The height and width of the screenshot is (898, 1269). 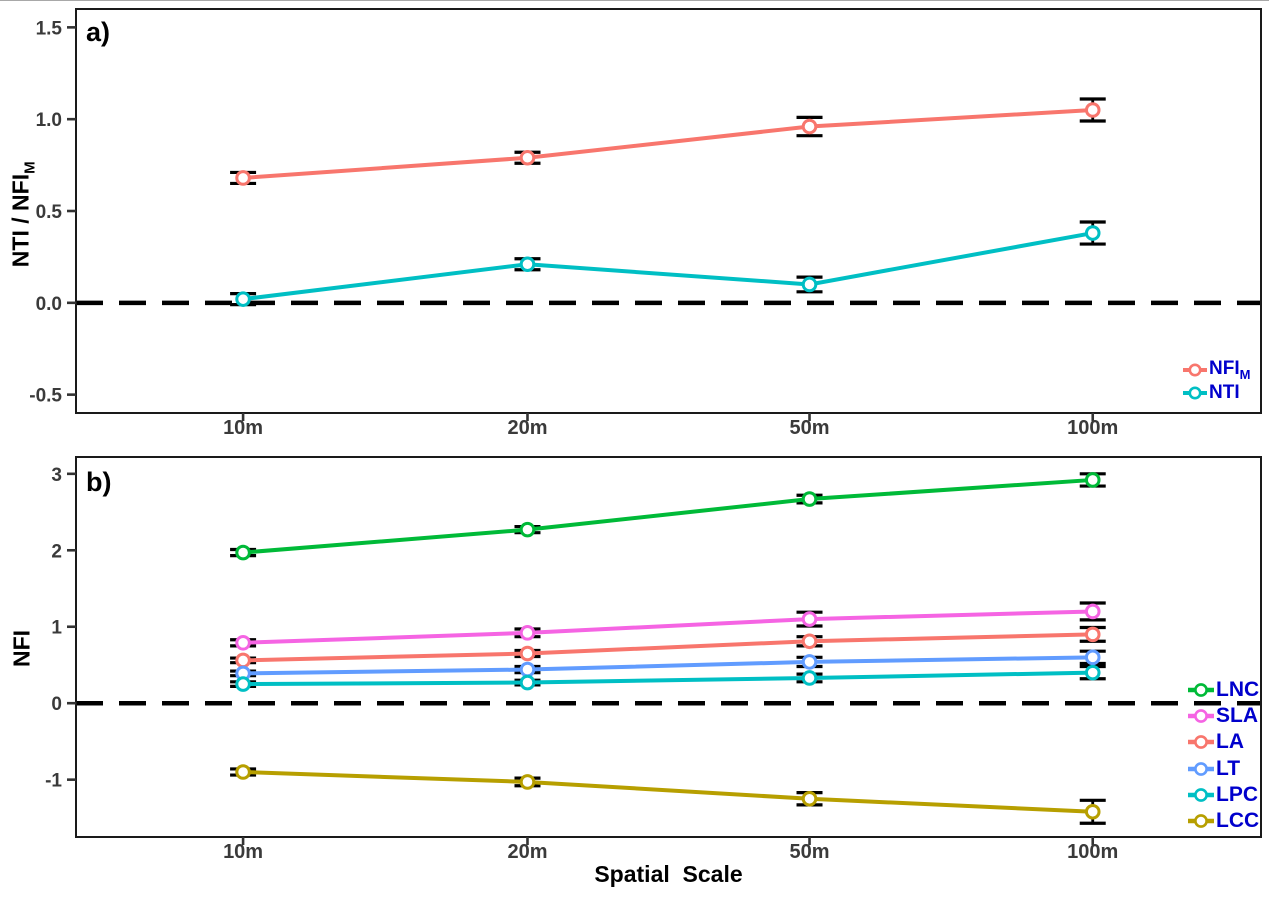 I want to click on series-line-LNC, so click(x=668, y=516).